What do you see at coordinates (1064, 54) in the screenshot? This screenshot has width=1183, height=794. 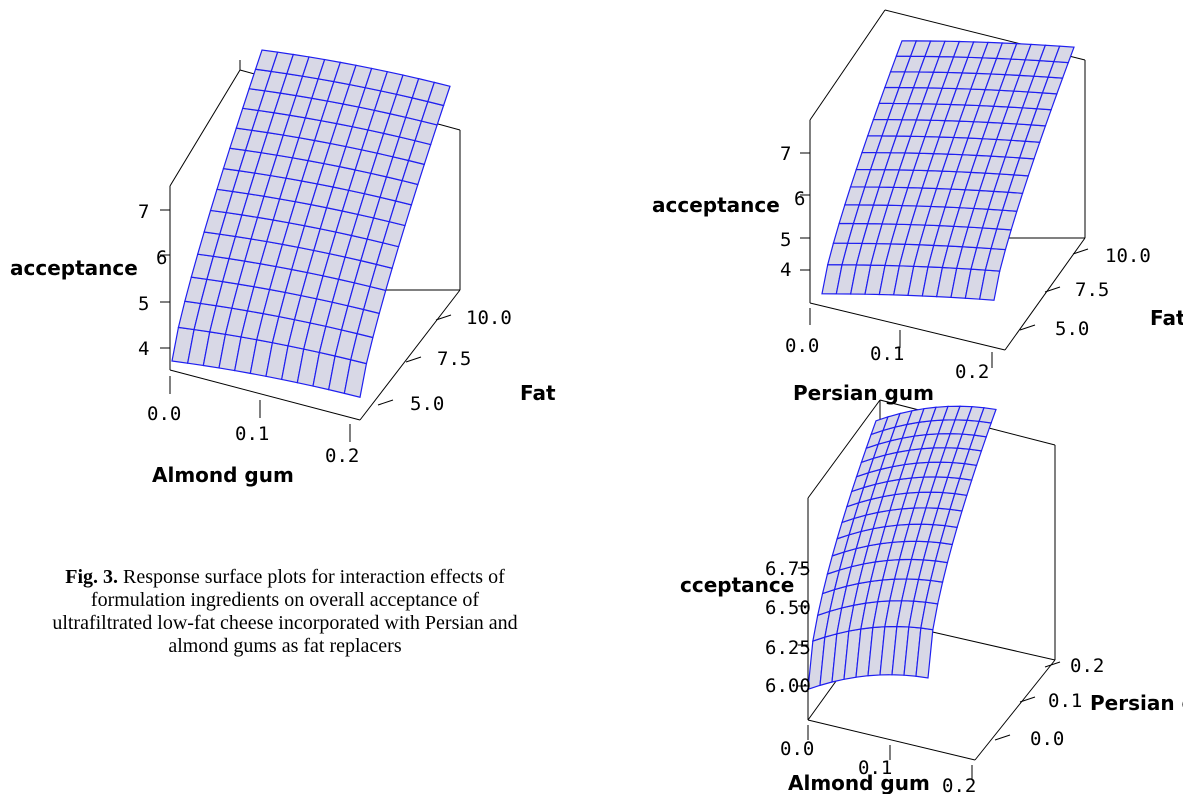 I see `plot2-surface-cell` at bounding box center [1064, 54].